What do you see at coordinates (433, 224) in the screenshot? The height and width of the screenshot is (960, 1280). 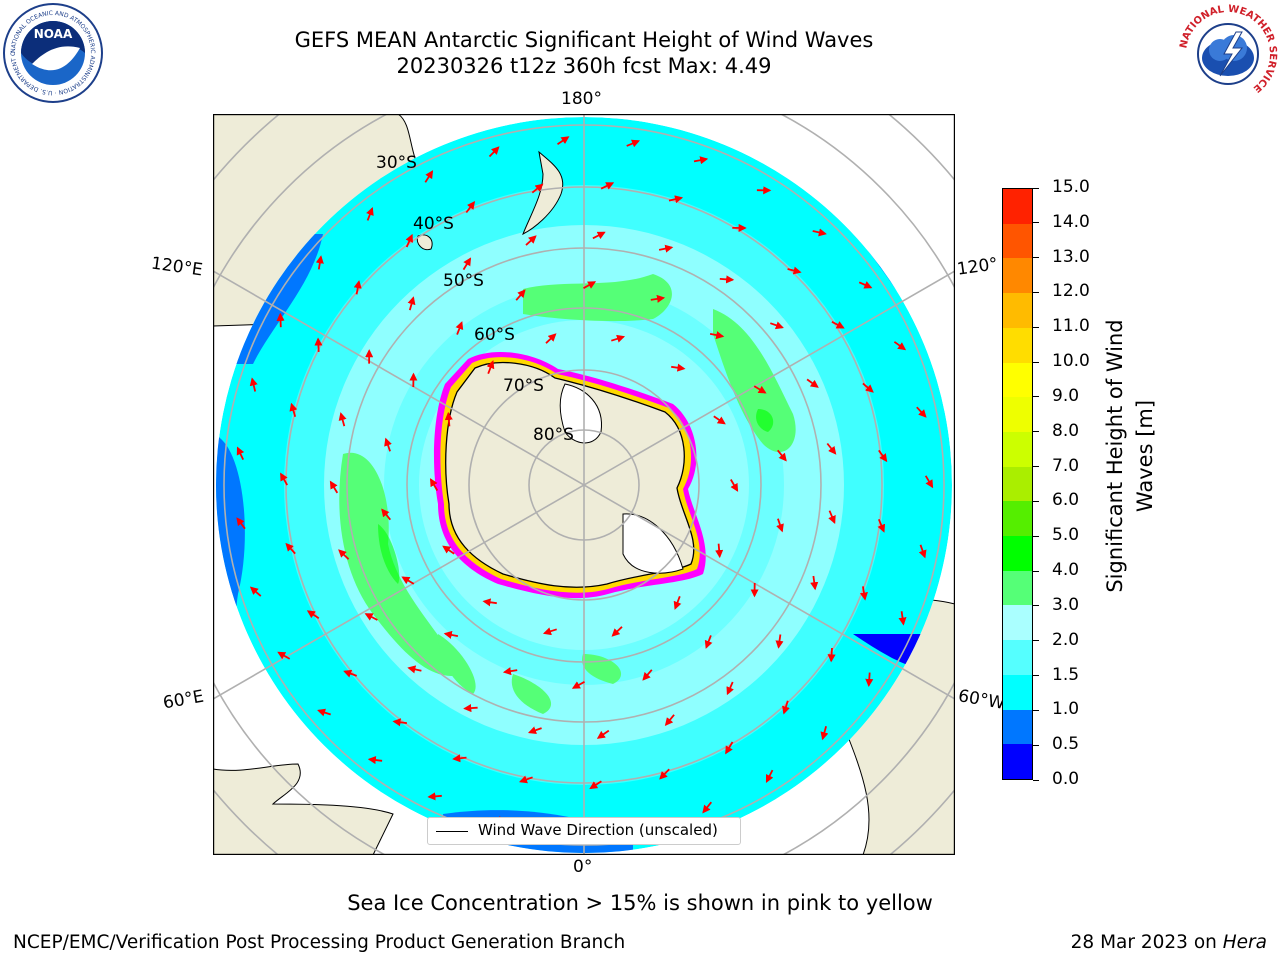 I see `lat-label-40s: 40°S` at bounding box center [433, 224].